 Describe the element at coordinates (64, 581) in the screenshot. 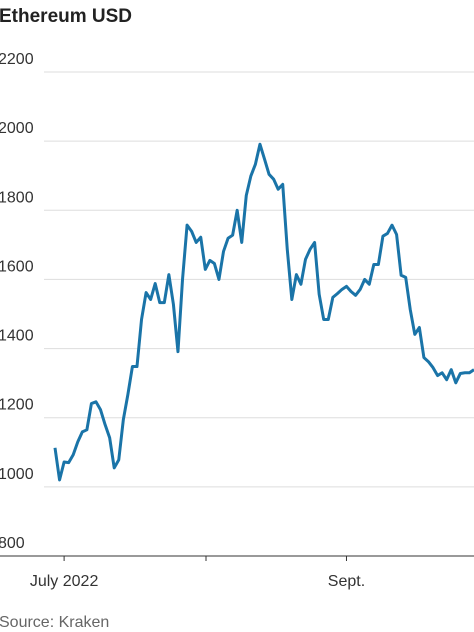

I see `x-tick-label: July 2022` at that location.